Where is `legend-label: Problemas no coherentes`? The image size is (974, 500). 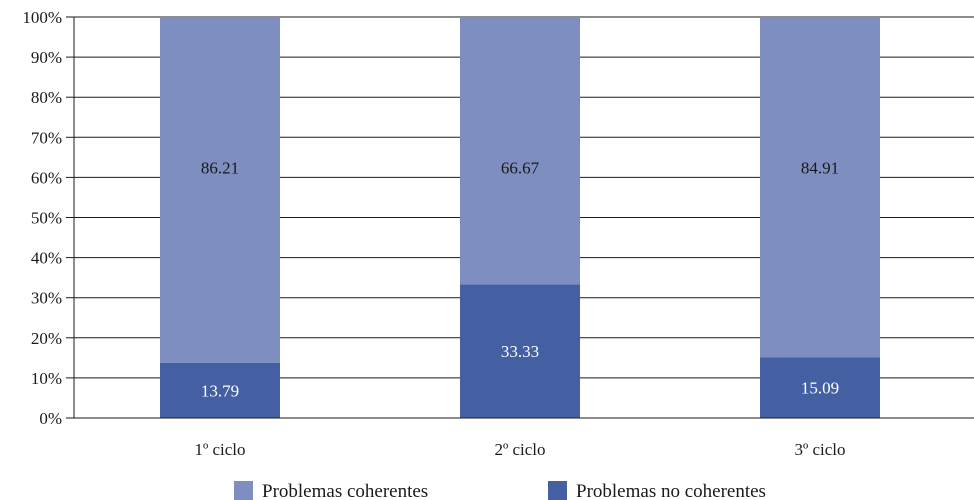 legend-label: Problemas no coherentes is located at coordinates (671, 490).